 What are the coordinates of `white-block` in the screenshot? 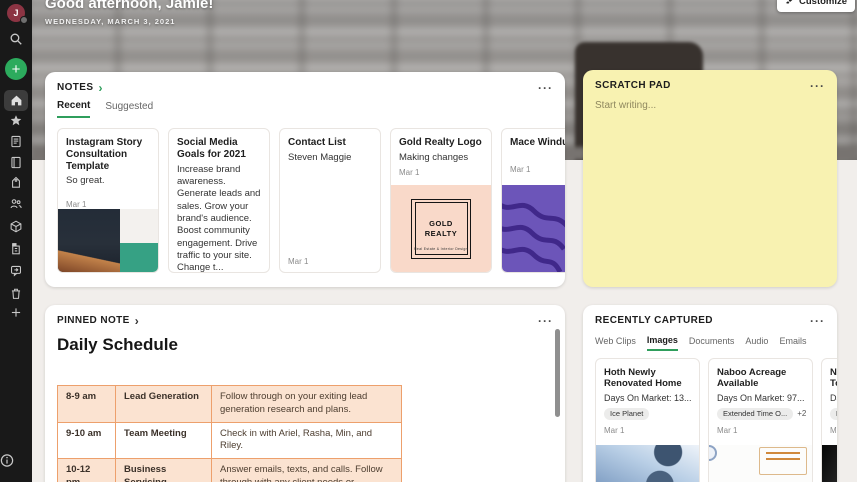 It's located at (139, 226).